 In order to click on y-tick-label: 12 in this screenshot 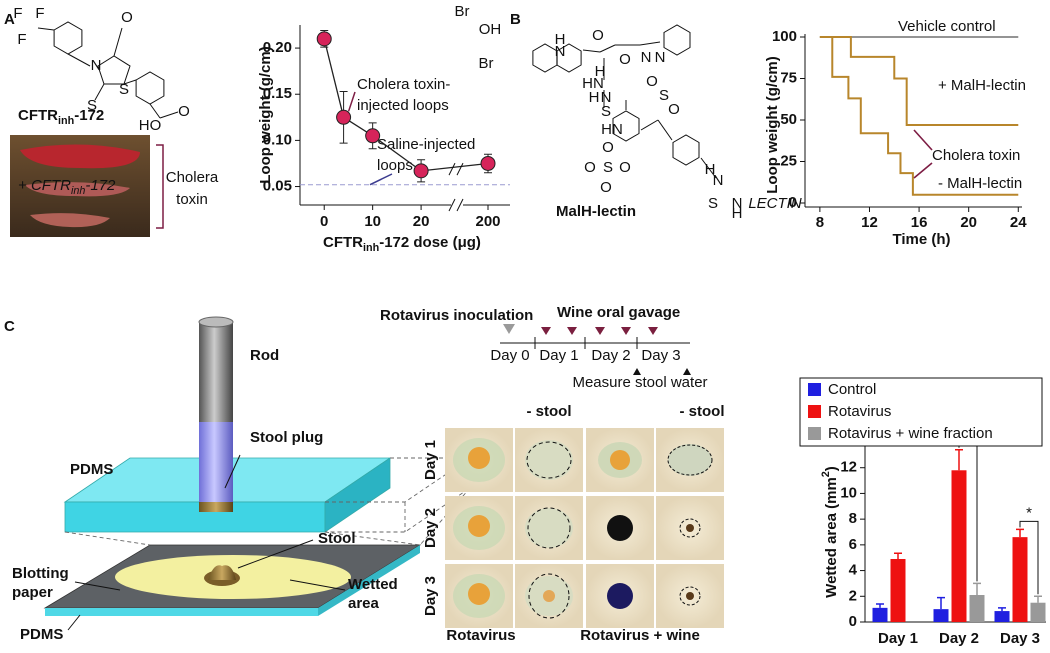, I will do `click(848, 467)`.